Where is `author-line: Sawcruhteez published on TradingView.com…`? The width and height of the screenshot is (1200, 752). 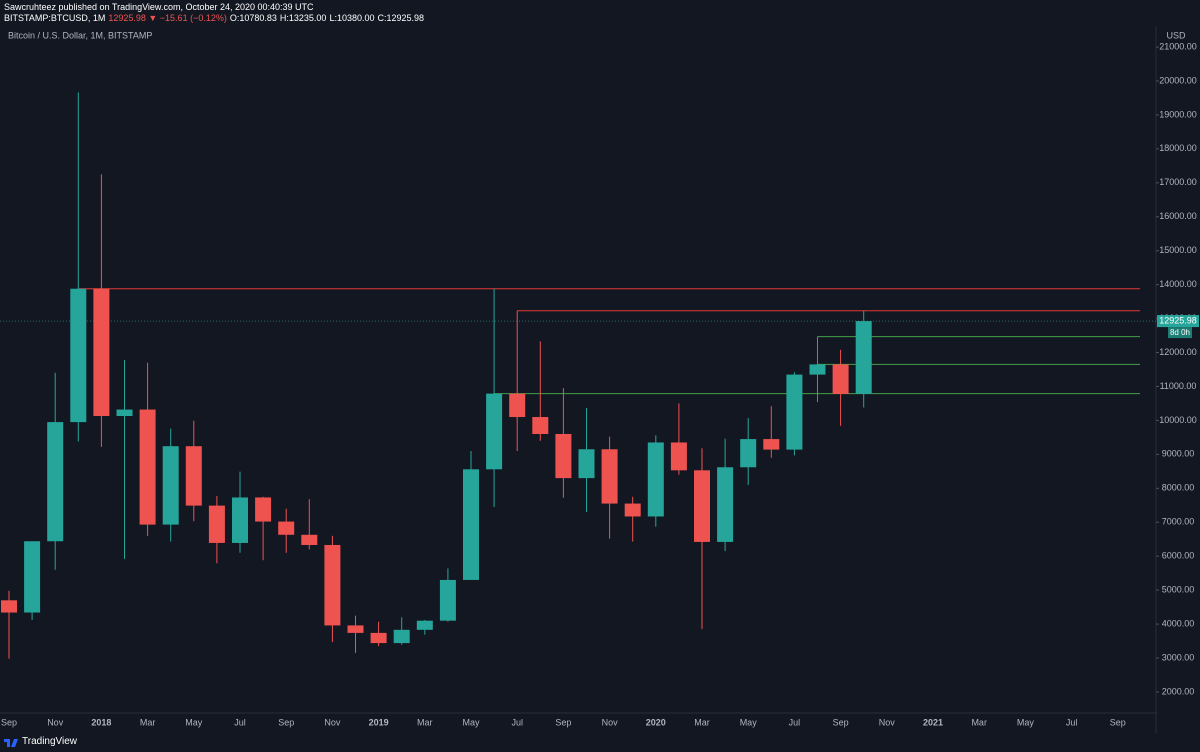
author-line: Sawcruhteez published on TradingView.com… is located at coordinates (159, 7).